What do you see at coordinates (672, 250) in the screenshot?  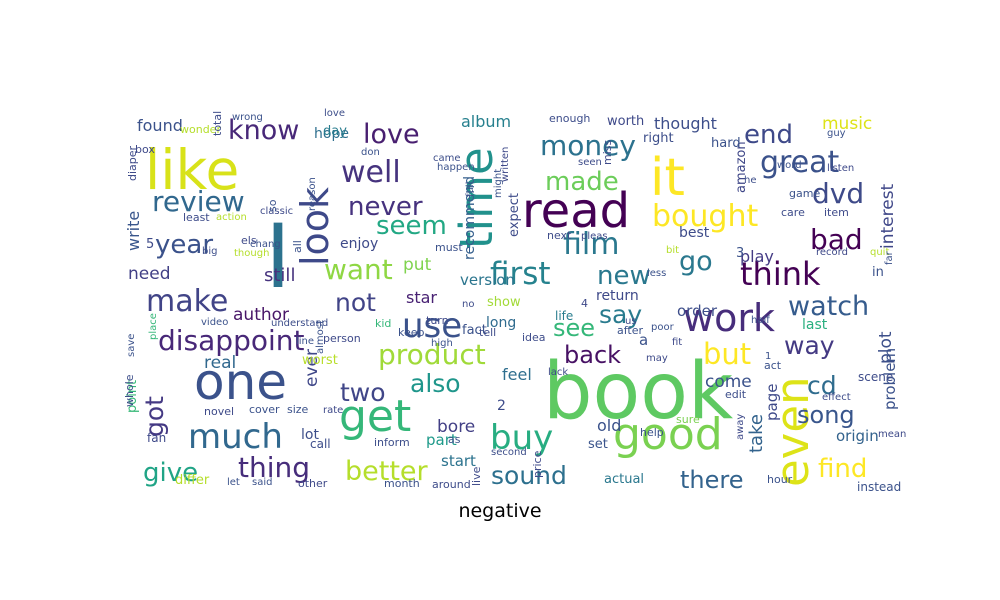 I see `cloud-word: bit` at bounding box center [672, 250].